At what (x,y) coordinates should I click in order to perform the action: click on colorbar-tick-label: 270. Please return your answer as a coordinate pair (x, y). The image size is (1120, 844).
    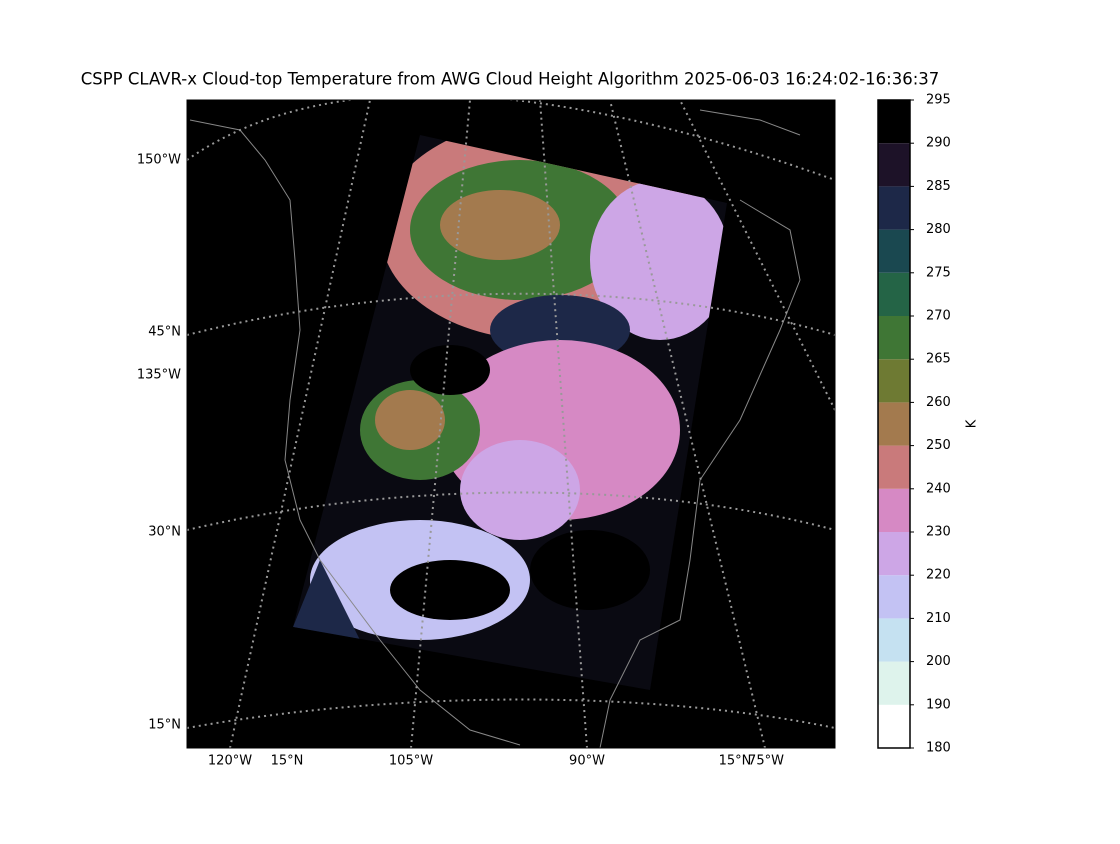
    Looking at the image, I should click on (938, 316).